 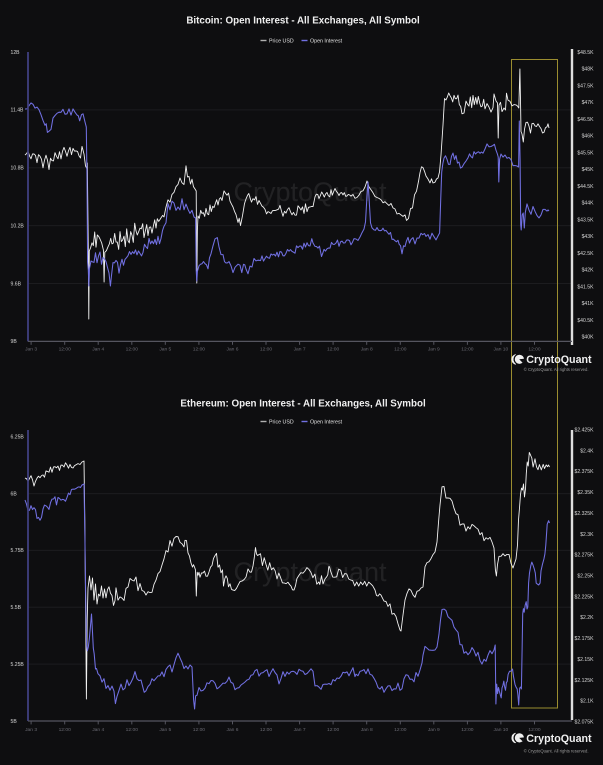 I want to click on svg-text: 5.75B, so click(x=18, y=551).